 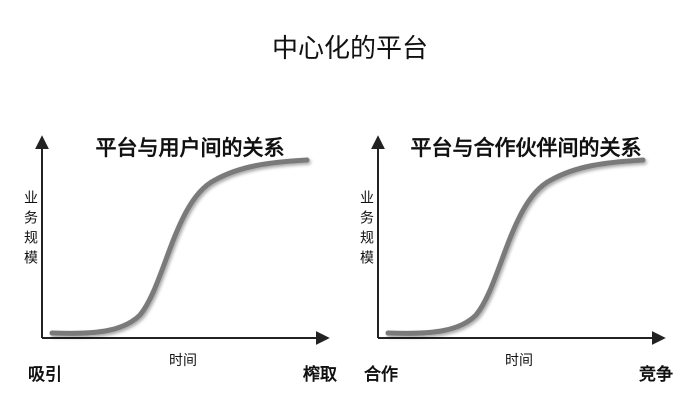 What do you see at coordinates (45, 375) in the screenshot?
I see `left-label: 吸引` at bounding box center [45, 375].